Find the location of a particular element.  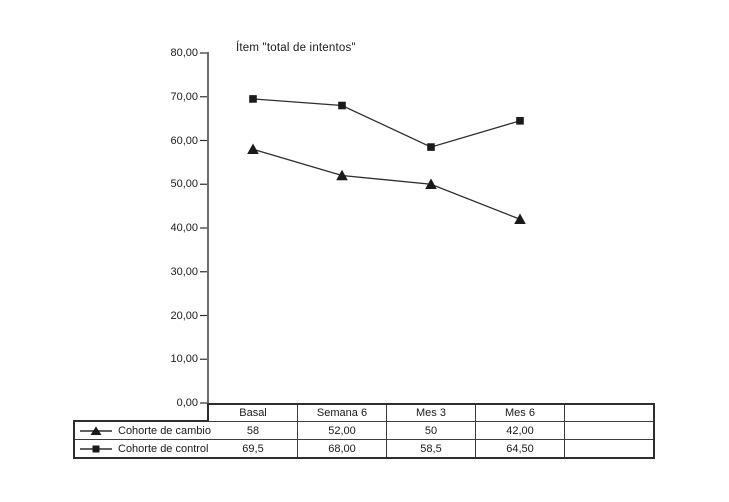

table-value-cell: 64,50 is located at coordinates (520, 448).